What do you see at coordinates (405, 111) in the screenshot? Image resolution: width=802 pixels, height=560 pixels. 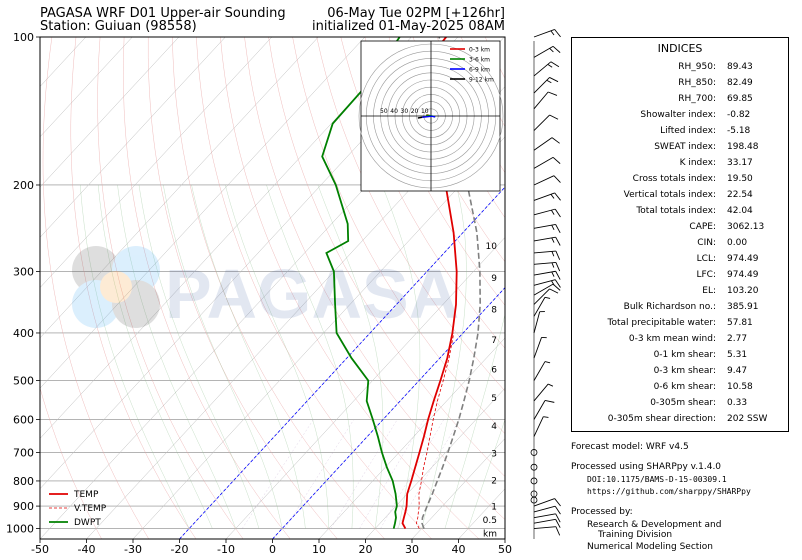 I see `hodograph-ring-label: 30` at bounding box center [405, 111].